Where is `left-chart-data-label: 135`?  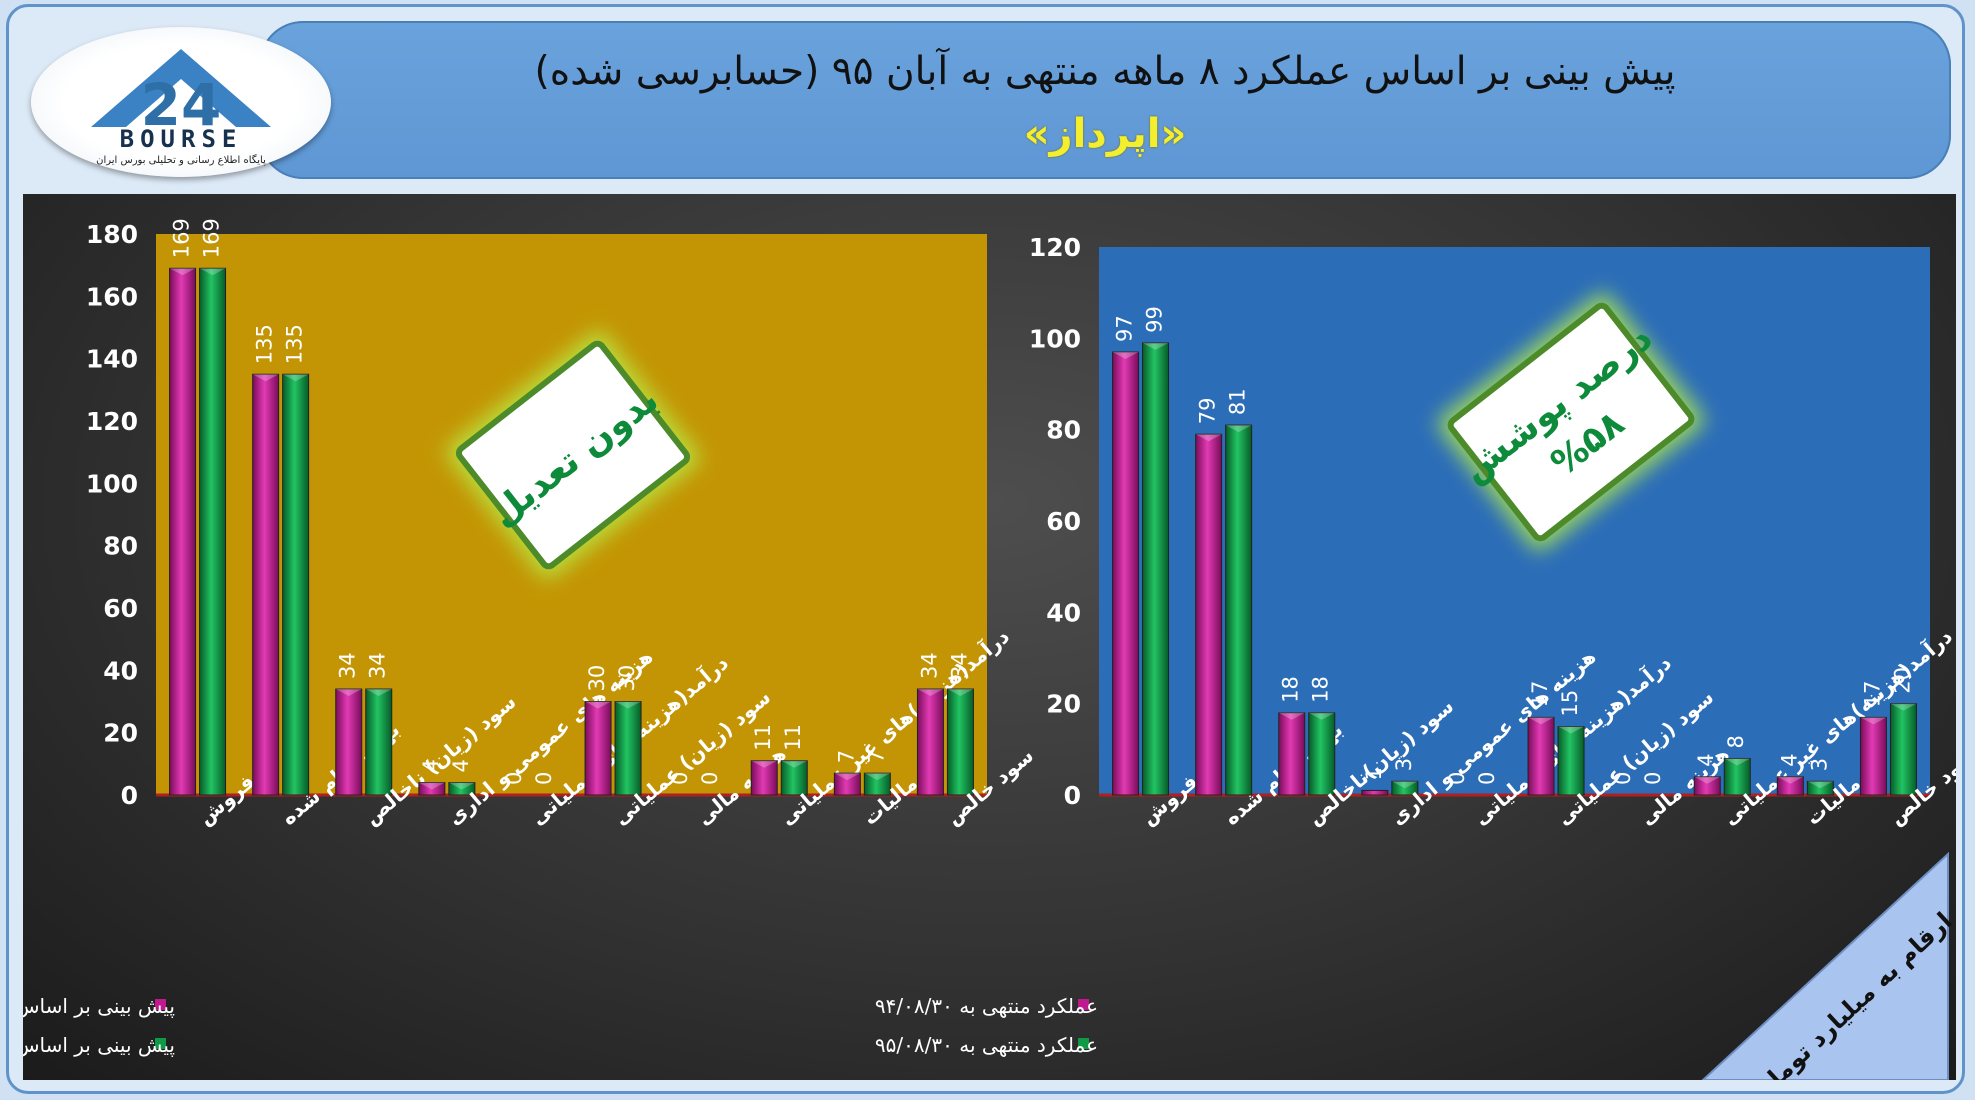 left-chart-data-label: 135 is located at coordinates (295, 344).